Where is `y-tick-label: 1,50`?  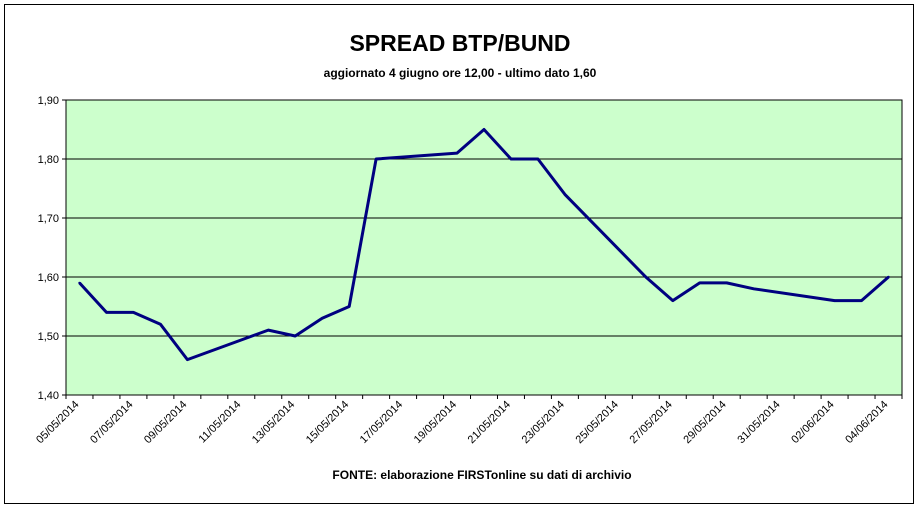 y-tick-label: 1,50 is located at coordinates (48, 337).